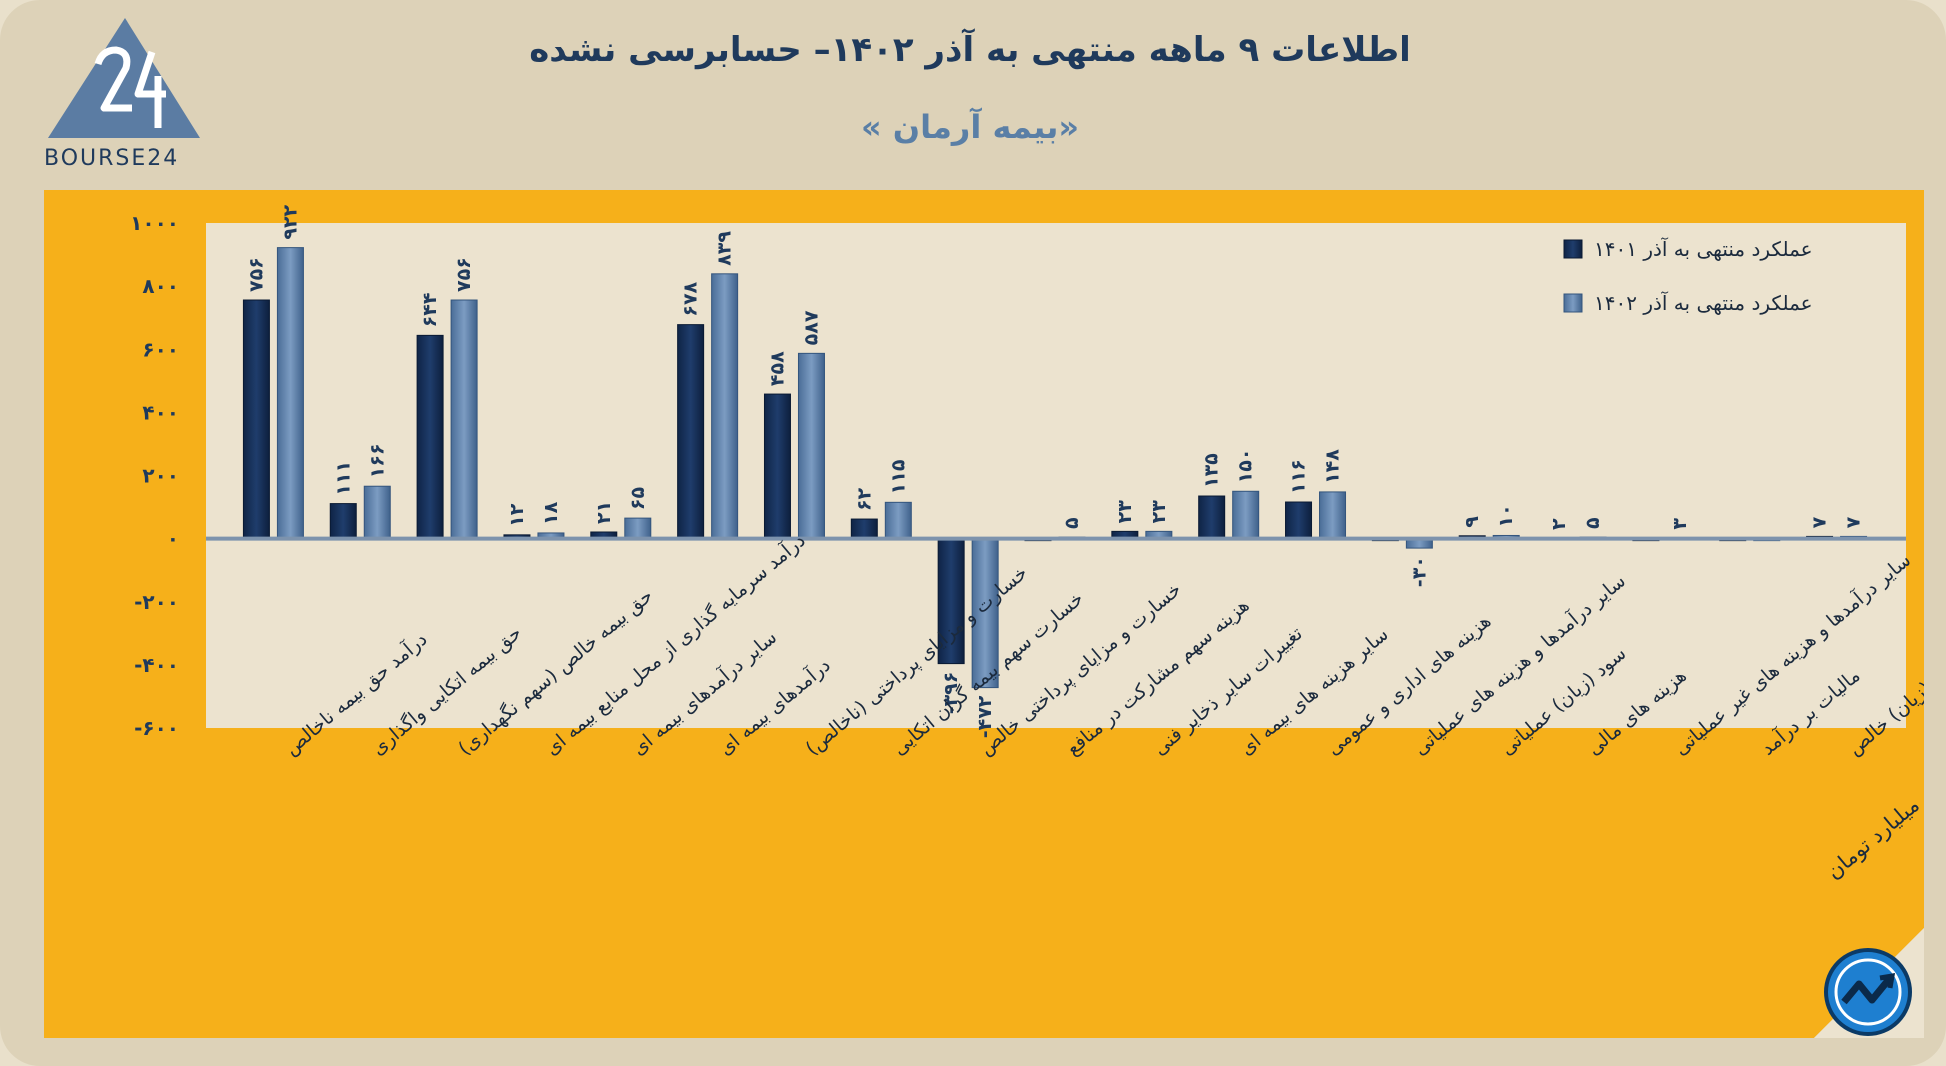  I want to click on data-label: ۱۶۶, so click(377, 460).